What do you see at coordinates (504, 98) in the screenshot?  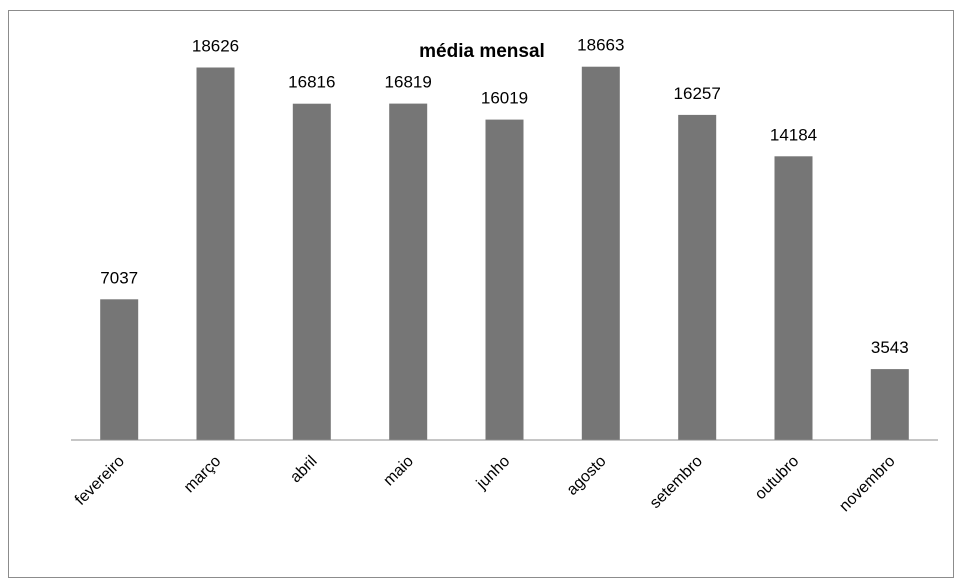 I see `data-label-junho: 16019` at bounding box center [504, 98].